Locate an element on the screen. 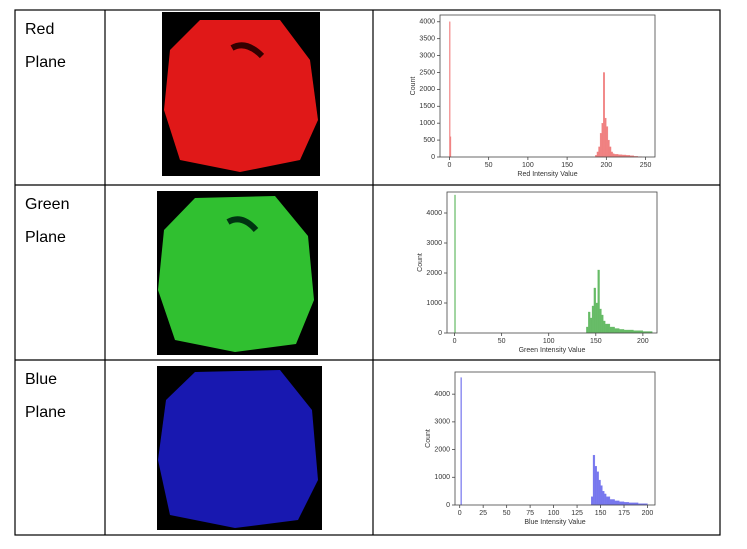 This screenshot has width=747, height=549. y-tick-label: 500 is located at coordinates (429, 140).